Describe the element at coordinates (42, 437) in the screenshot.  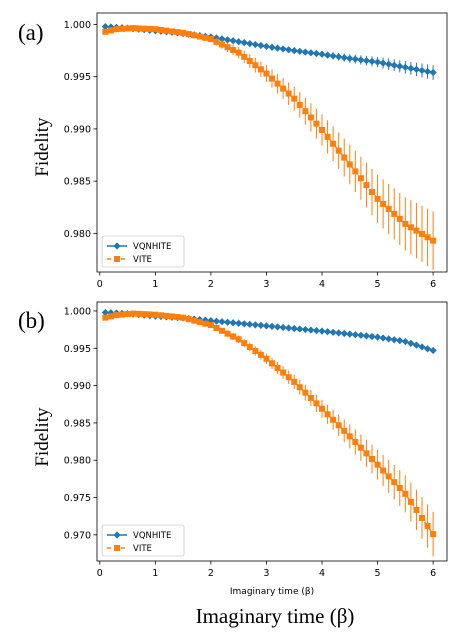
I see `panel-b-ylabel: Fidelity` at that location.